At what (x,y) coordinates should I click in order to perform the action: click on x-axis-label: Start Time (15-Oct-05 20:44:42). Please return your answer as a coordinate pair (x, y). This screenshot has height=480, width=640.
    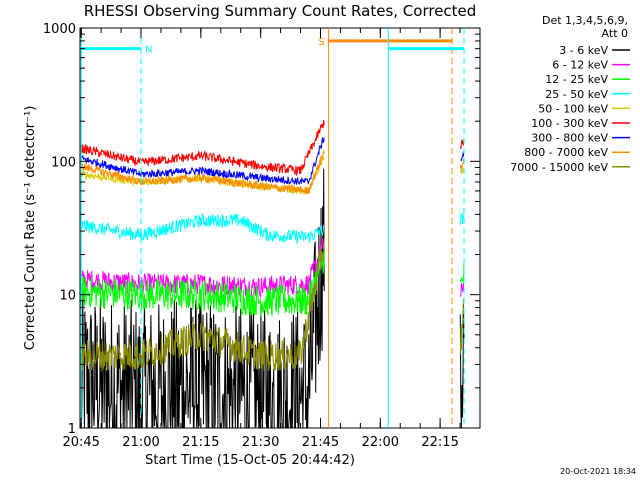
    Looking at the image, I should click on (250, 460).